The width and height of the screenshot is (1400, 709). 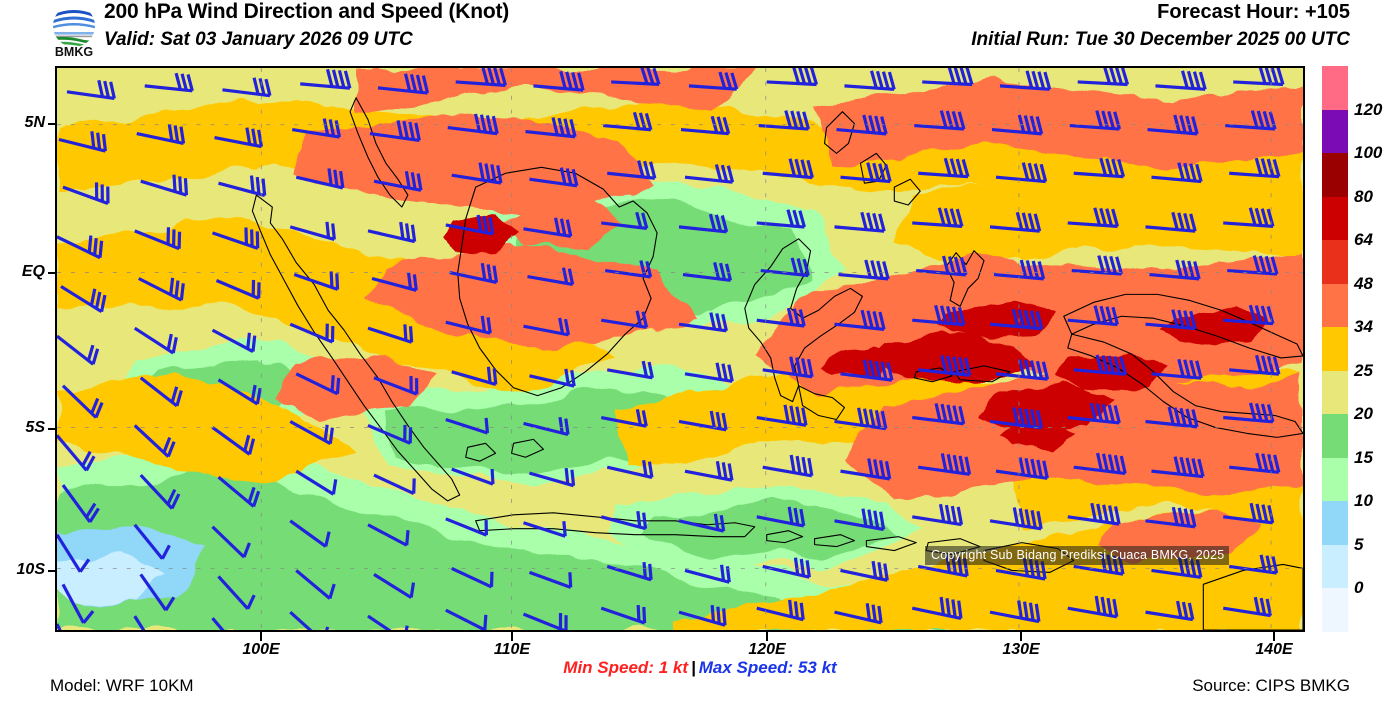 I want to click on colorbar-label-80: 80, so click(x=1363, y=196).